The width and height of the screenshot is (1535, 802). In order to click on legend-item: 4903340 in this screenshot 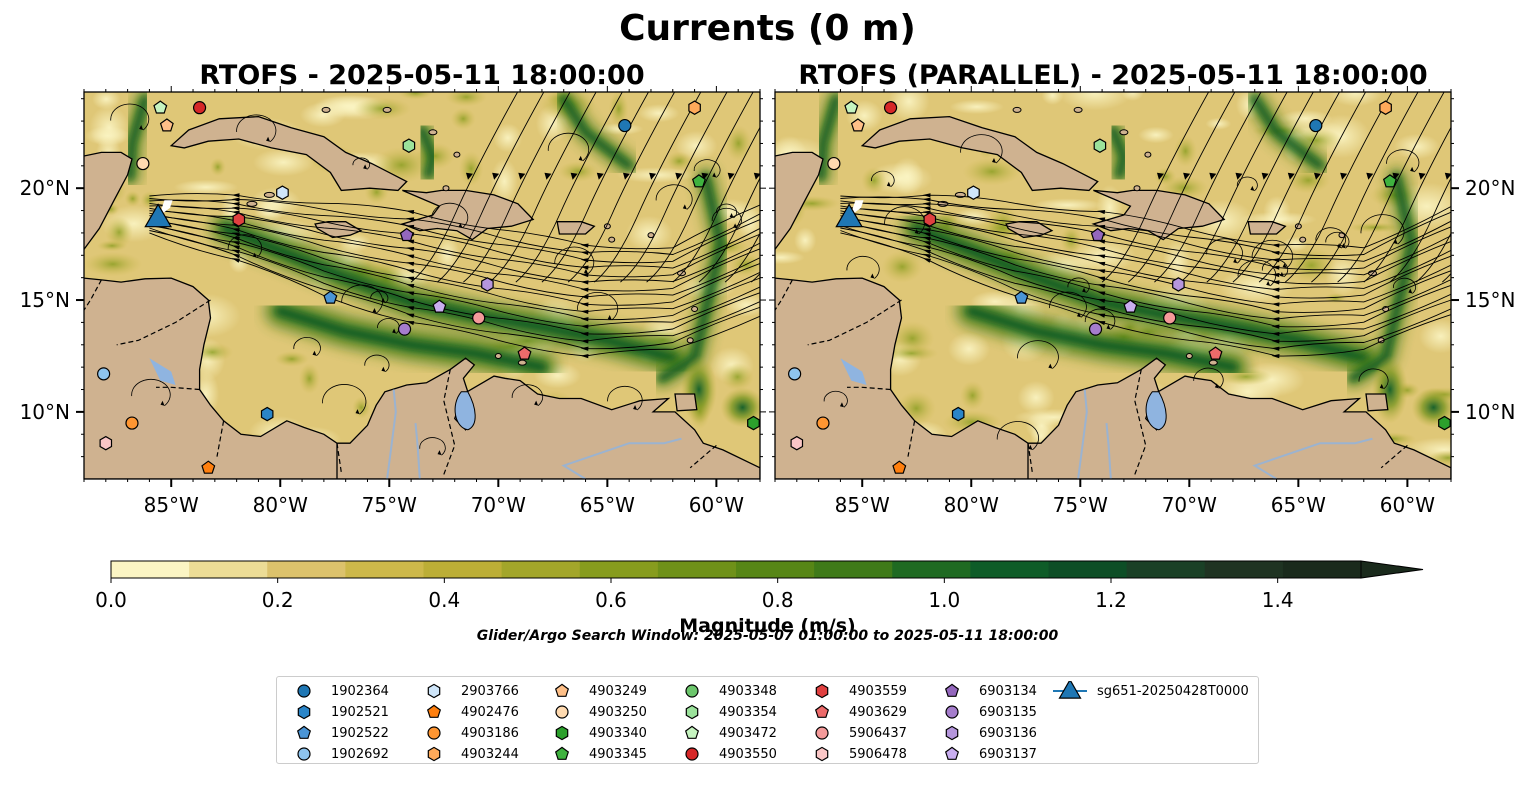, I will do `click(596, 733)`.